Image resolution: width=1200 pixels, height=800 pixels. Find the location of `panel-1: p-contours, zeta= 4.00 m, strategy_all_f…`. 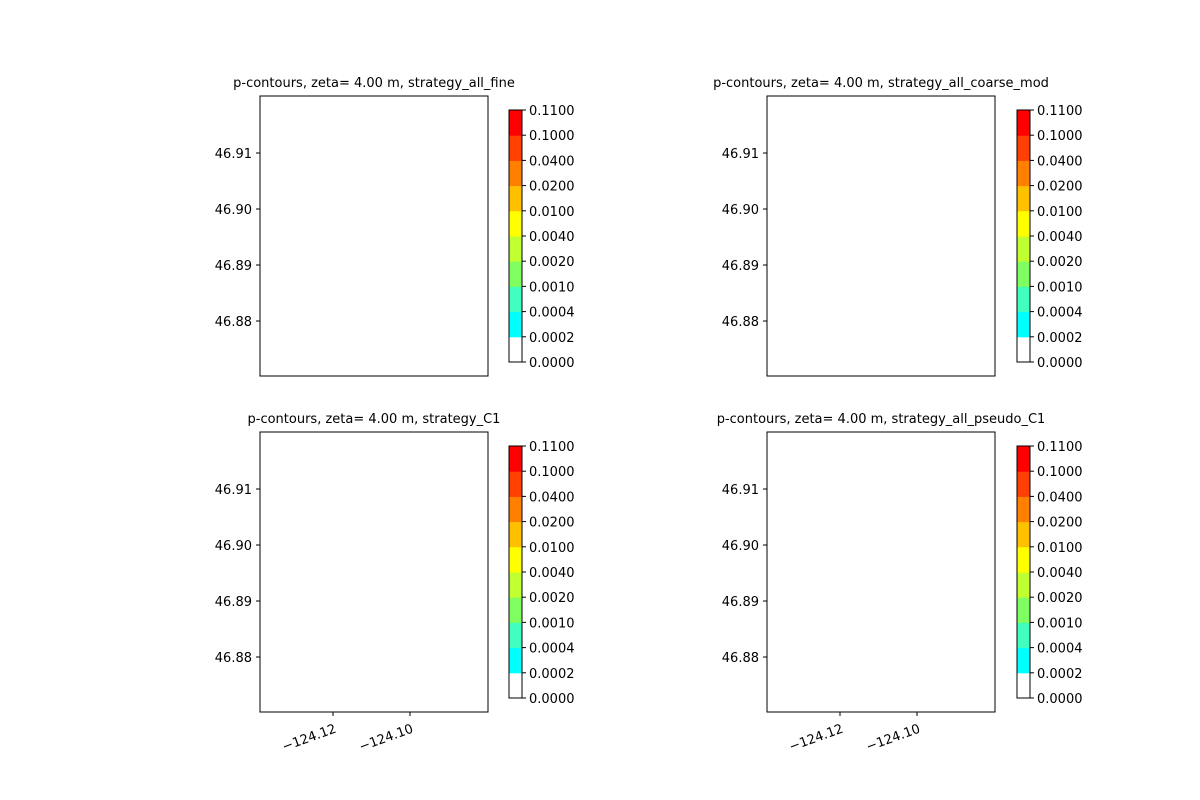

panel-1: p-contours, zeta= 4.00 m, strategy_all_f… is located at coordinates (395, 226).